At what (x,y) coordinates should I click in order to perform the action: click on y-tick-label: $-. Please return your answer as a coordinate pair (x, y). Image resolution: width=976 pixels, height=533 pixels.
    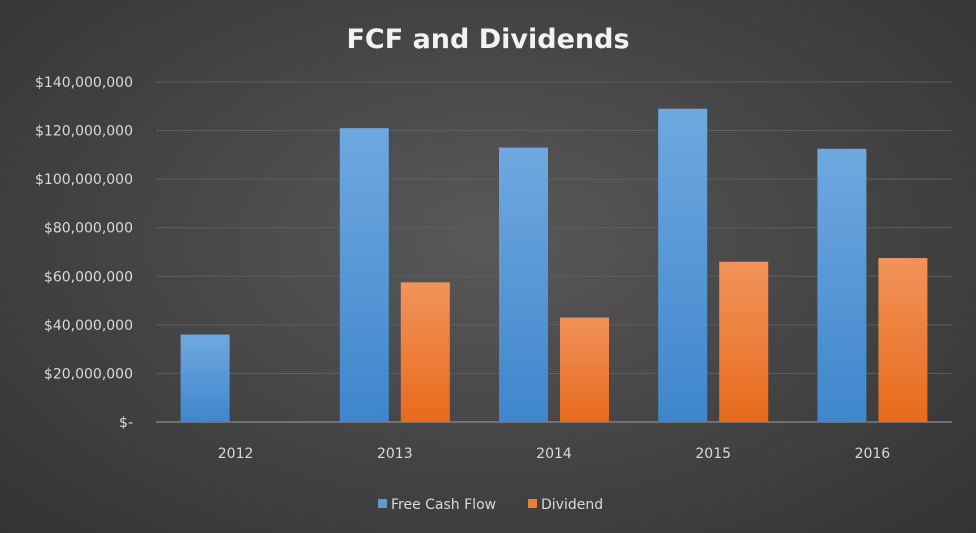
    Looking at the image, I should click on (126, 423).